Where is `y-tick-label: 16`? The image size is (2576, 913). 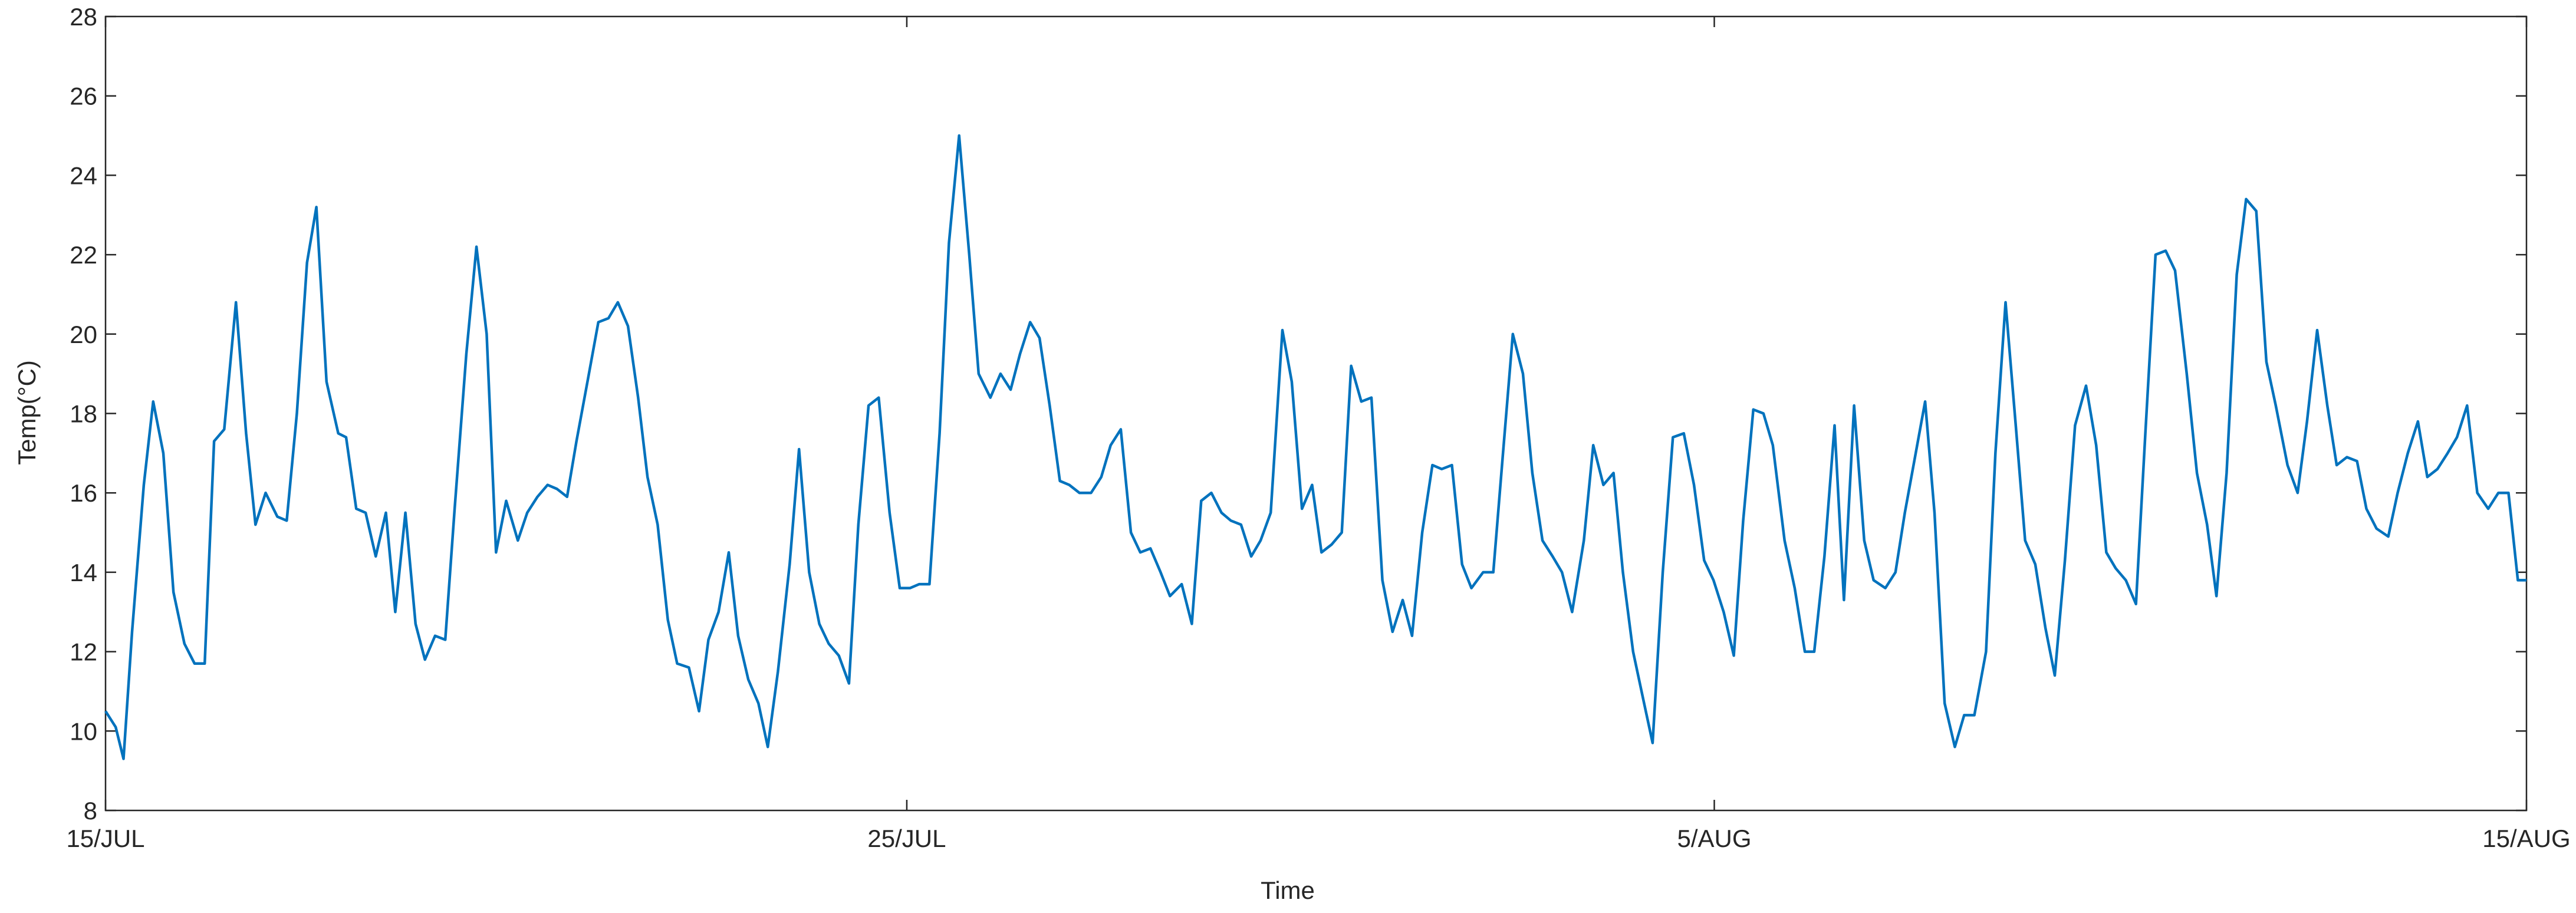
y-tick-label: 16 is located at coordinates (83, 493).